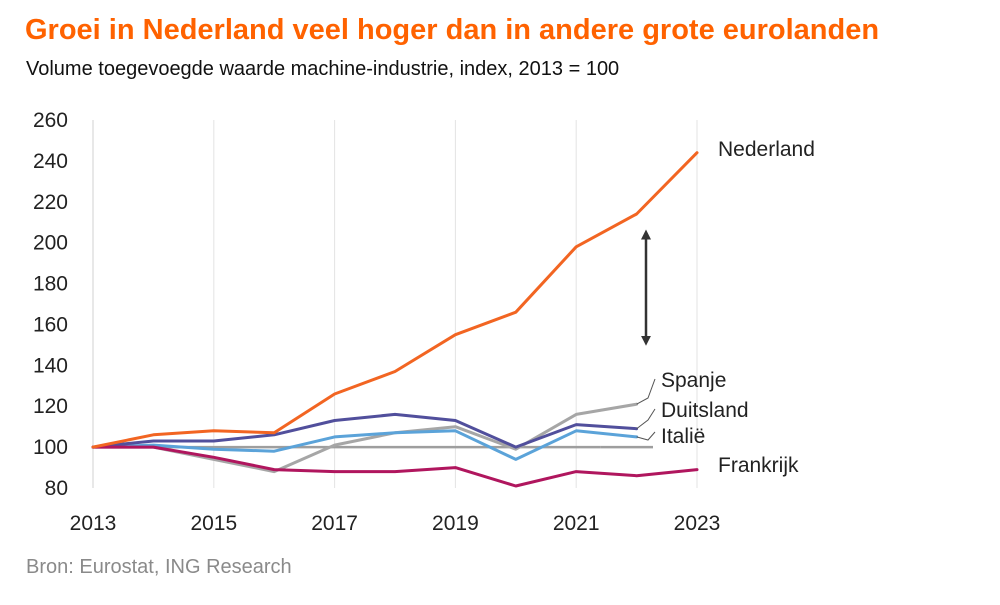 The image size is (1000, 605). Describe the element at coordinates (646, 391) in the screenshot. I see `leader-line-spanje` at that location.